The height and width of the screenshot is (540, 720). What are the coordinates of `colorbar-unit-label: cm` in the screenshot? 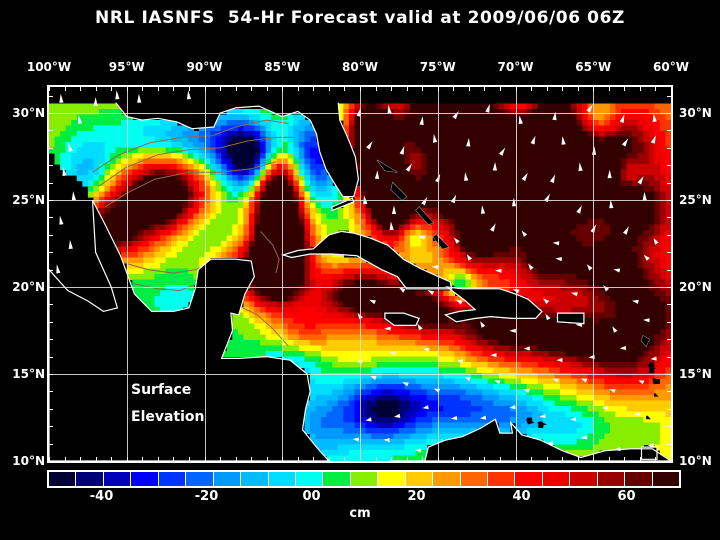 It's located at (360, 513).